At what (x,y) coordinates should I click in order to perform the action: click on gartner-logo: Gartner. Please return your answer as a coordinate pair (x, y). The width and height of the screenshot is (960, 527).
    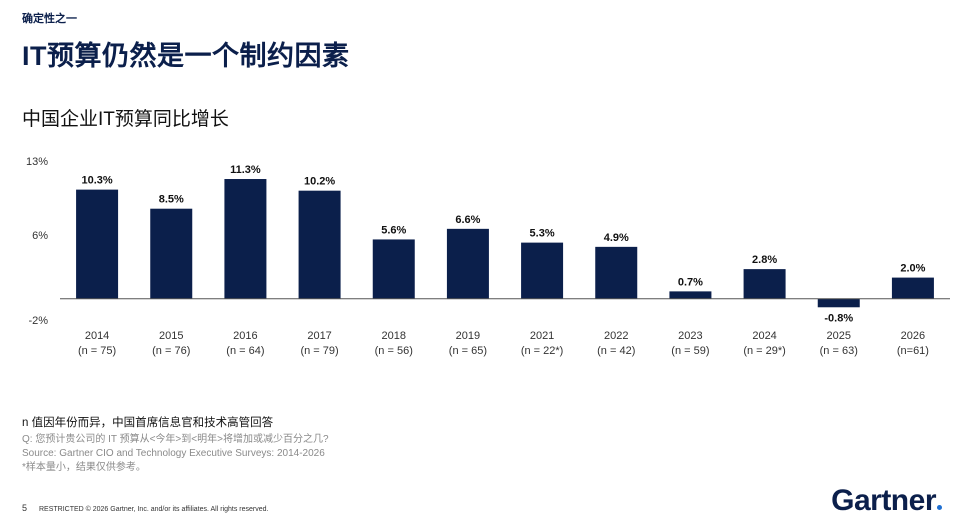
    Looking at the image, I should click on (886, 501).